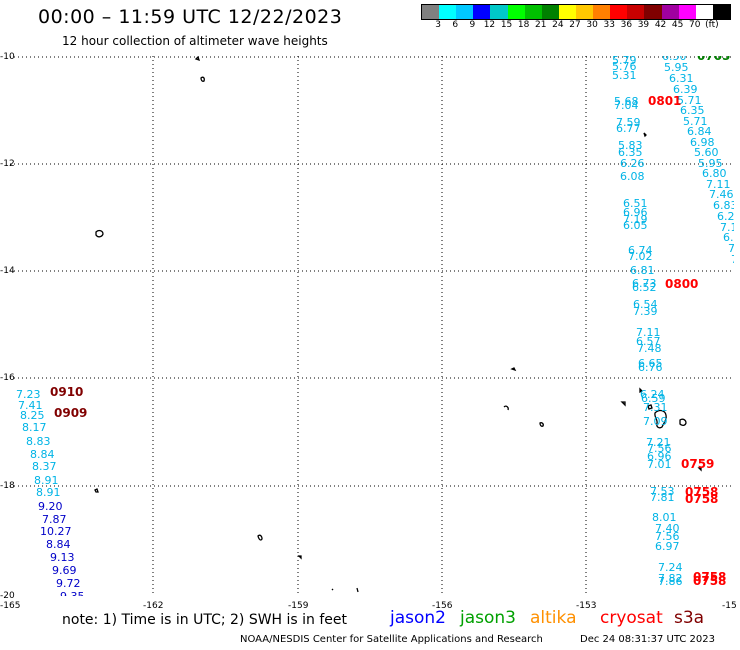 The width and height of the screenshot is (740, 650). What do you see at coordinates (7, 596) in the screenshot?
I see `latitude-label: -20` at bounding box center [7, 596].